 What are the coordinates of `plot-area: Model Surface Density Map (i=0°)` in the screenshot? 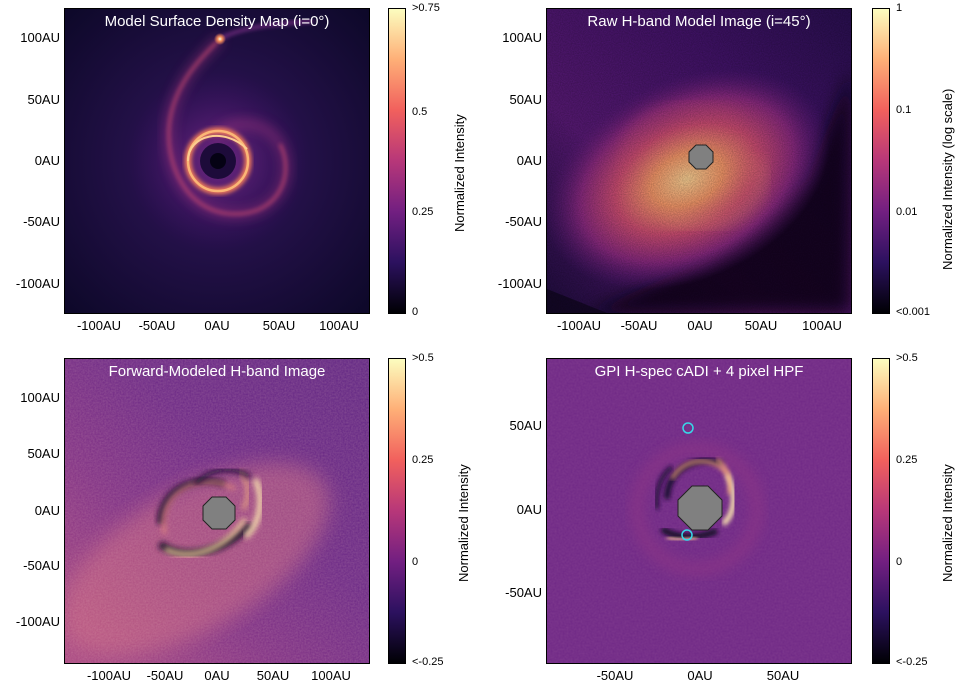 It's located at (217, 161).